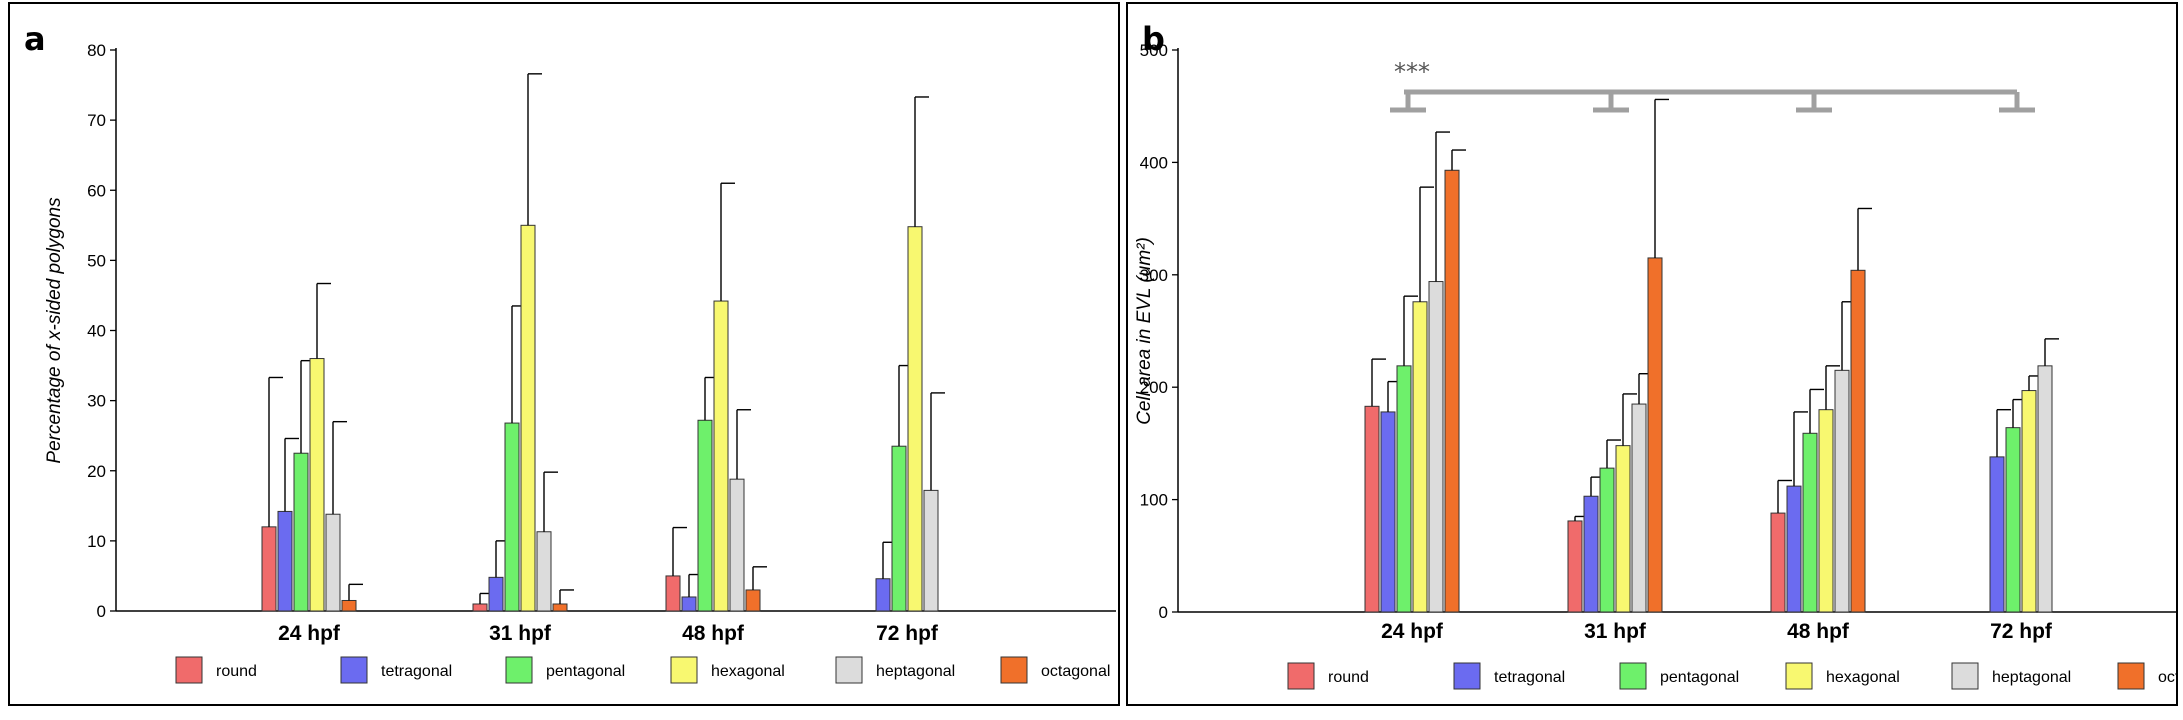  Describe the element at coordinates (96, 471) in the screenshot. I see `y-tick-label: 20` at that location.